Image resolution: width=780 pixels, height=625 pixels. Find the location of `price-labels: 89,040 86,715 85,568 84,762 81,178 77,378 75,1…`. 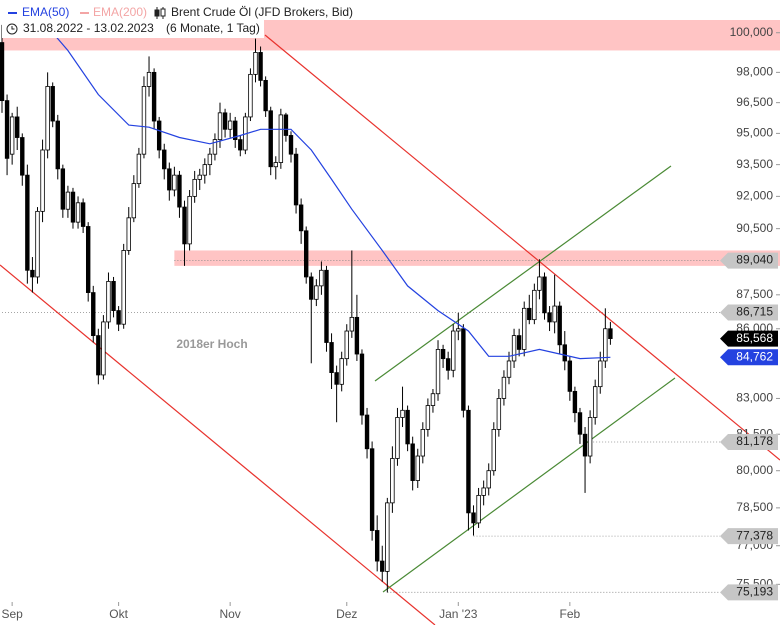

price-labels: 89,040 86,715 85,568 84,762 81,178 77,378 75,1… is located at coordinates (749, 426).